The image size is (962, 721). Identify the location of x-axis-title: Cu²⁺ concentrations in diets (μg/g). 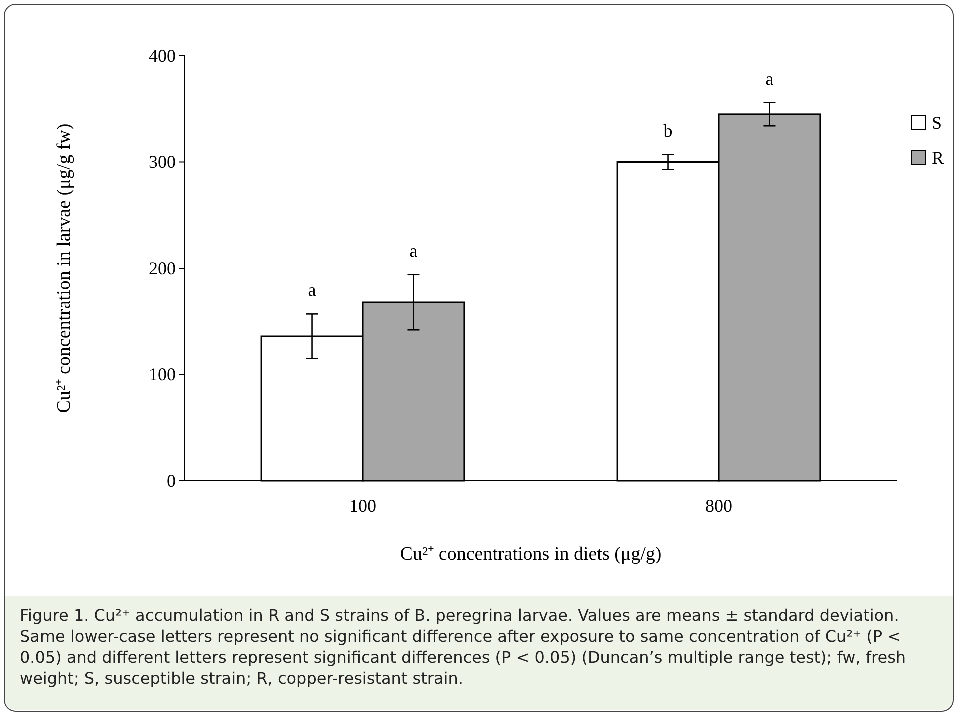
(531, 554).